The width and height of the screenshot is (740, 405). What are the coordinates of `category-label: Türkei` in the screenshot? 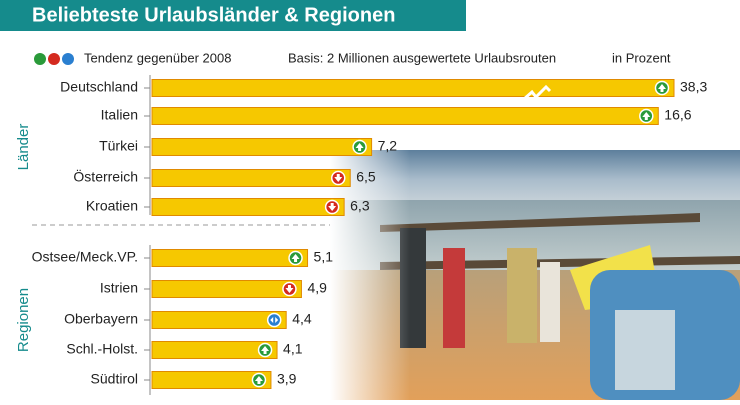 It's located at (118, 146).